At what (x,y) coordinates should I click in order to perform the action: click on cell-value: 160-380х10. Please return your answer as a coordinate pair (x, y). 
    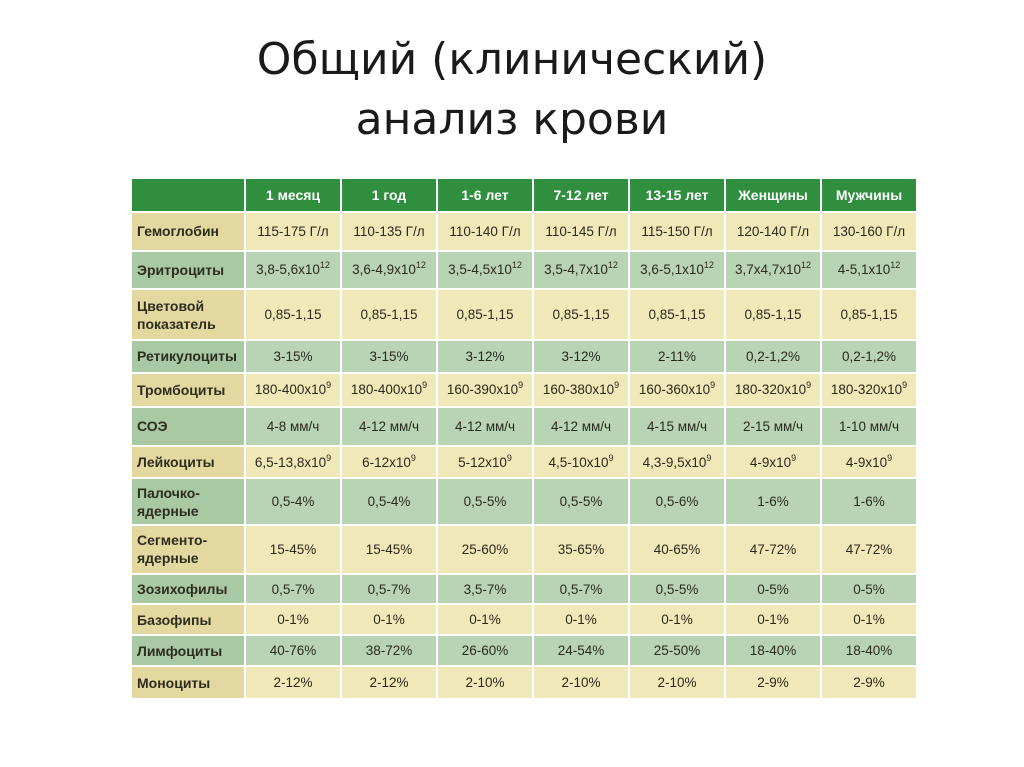
    Looking at the image, I should click on (578, 390).